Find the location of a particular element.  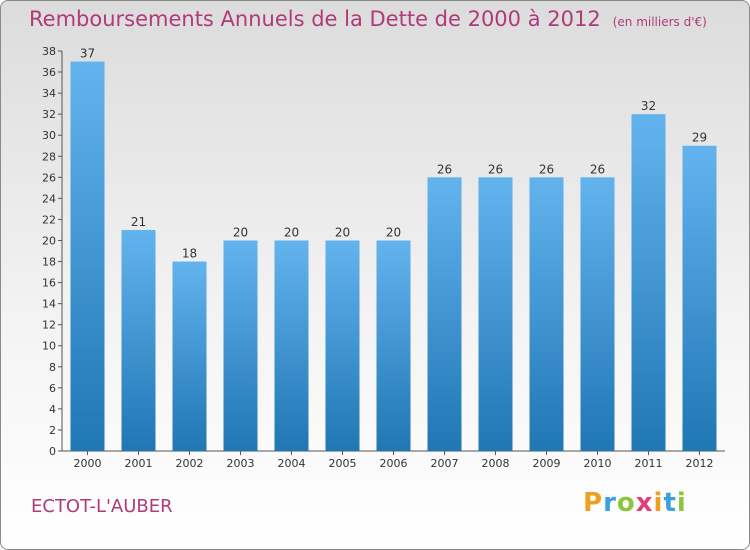

y-tick-label: 14 is located at coordinates (49, 304).